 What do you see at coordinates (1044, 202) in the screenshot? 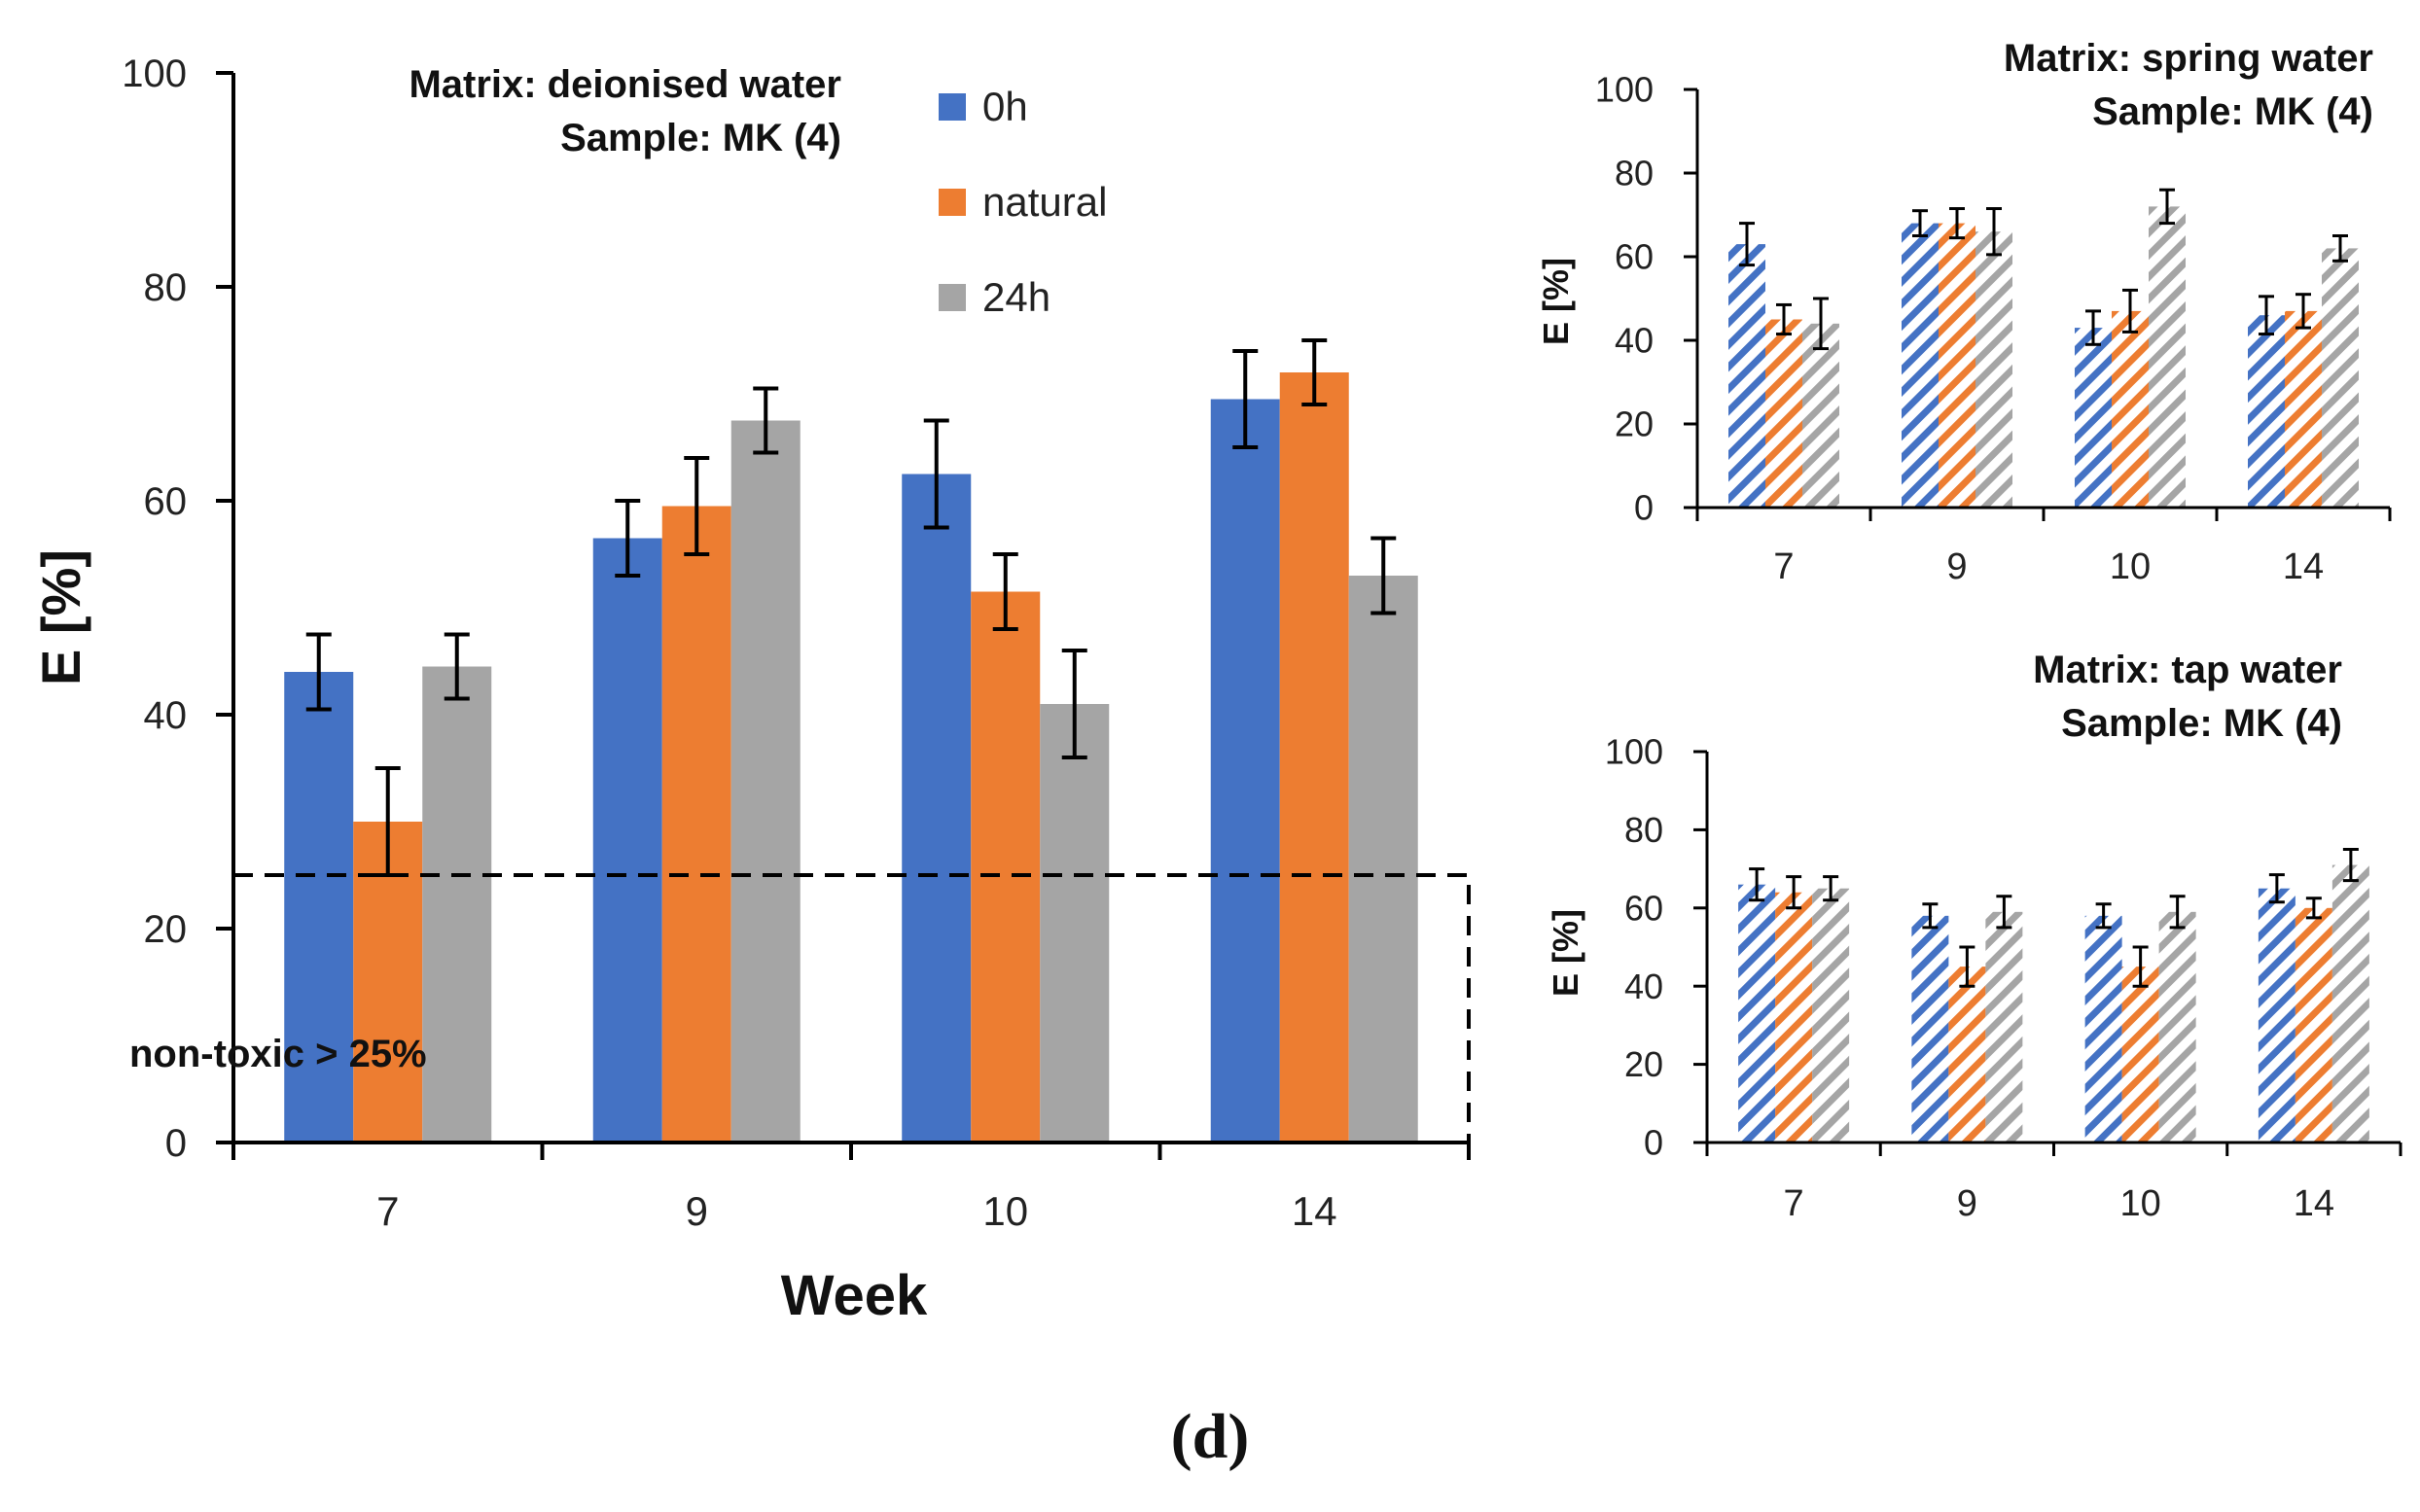
I see `legend-label-natural: natural` at bounding box center [1044, 202].